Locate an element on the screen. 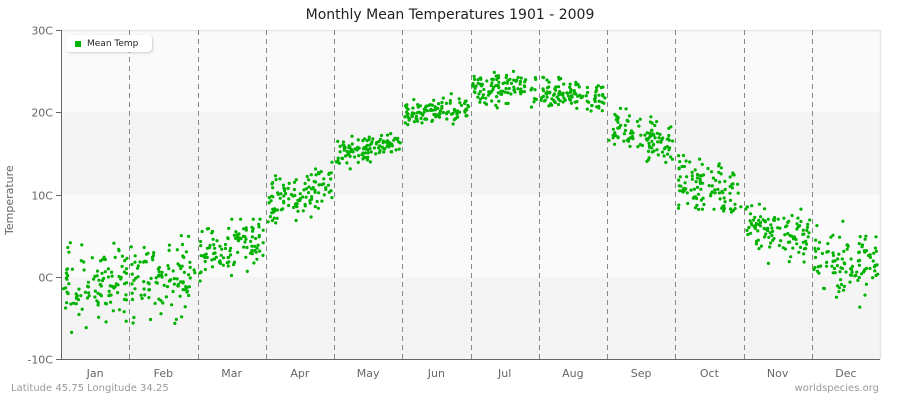 The width and height of the screenshot is (900, 400). x-axis-ticks: Jan Feb Mar Apr May Jun Jul Aug Sep Oct Nov Dec is located at coordinates (471, 373).